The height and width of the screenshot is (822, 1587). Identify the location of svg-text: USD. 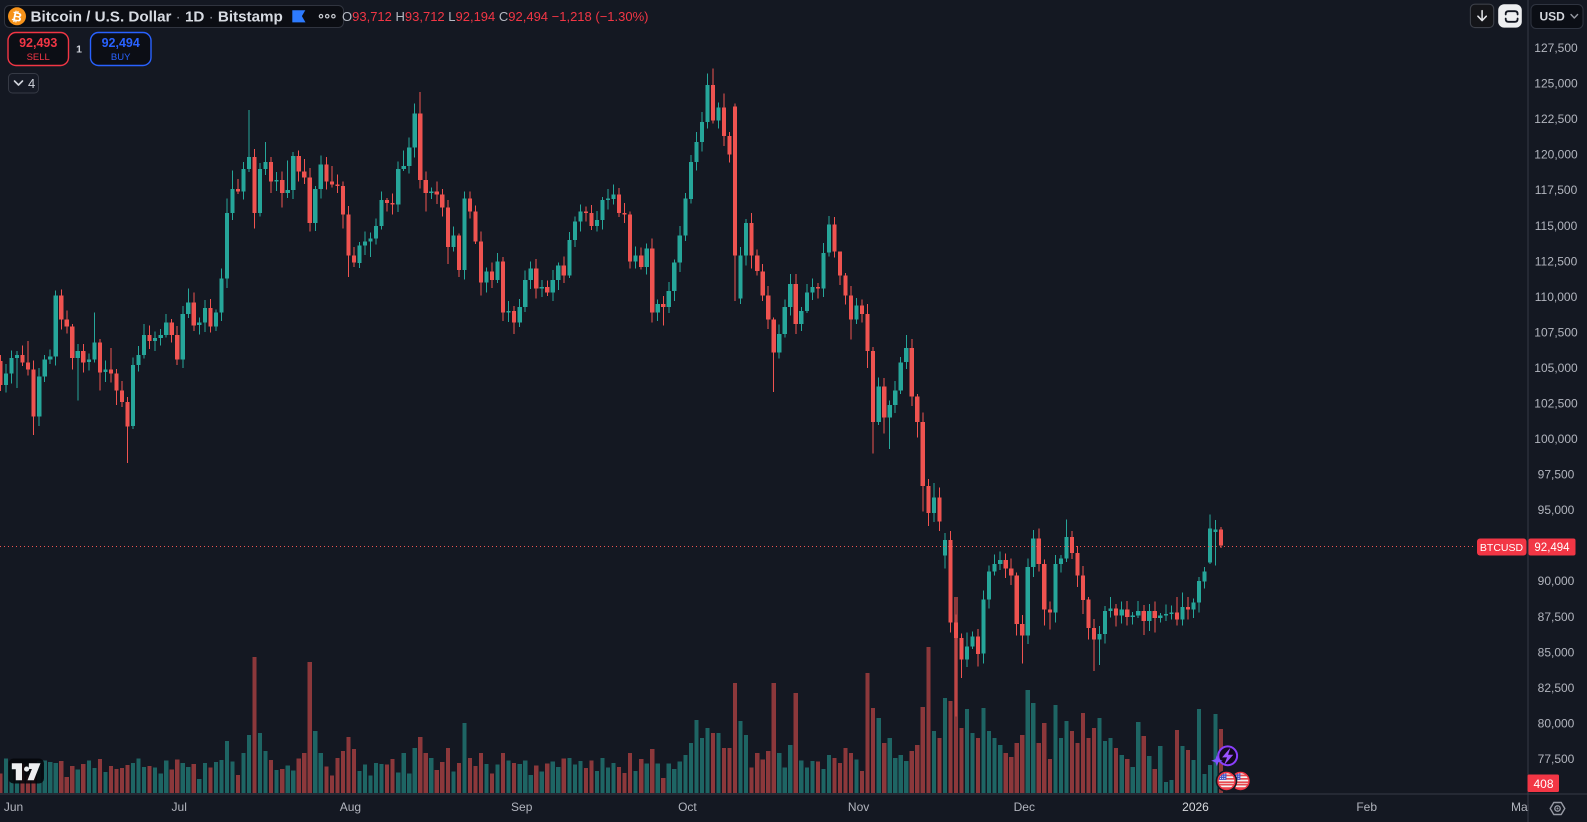
(1553, 17).